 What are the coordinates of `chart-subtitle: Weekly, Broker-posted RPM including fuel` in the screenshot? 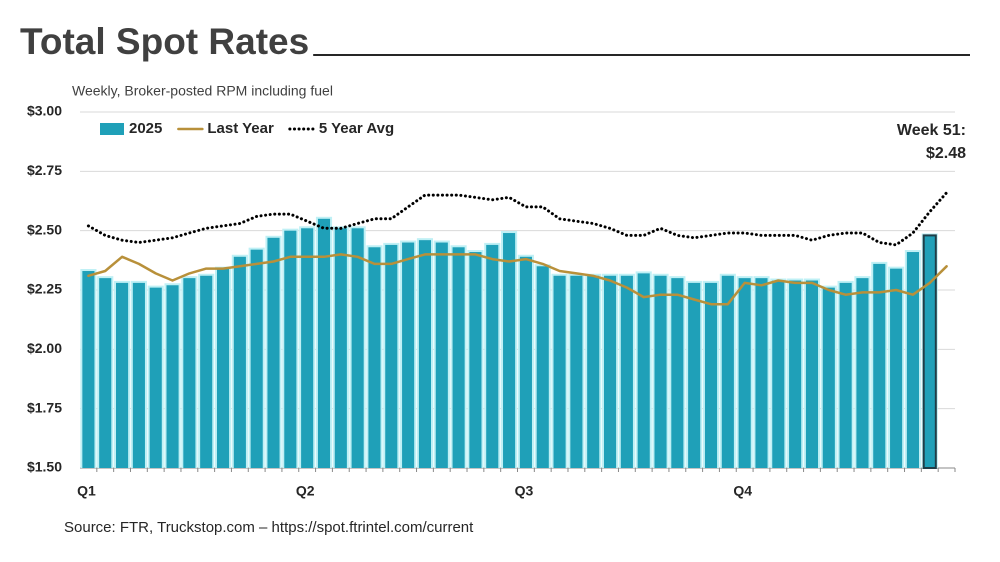 It's located at (202, 91).